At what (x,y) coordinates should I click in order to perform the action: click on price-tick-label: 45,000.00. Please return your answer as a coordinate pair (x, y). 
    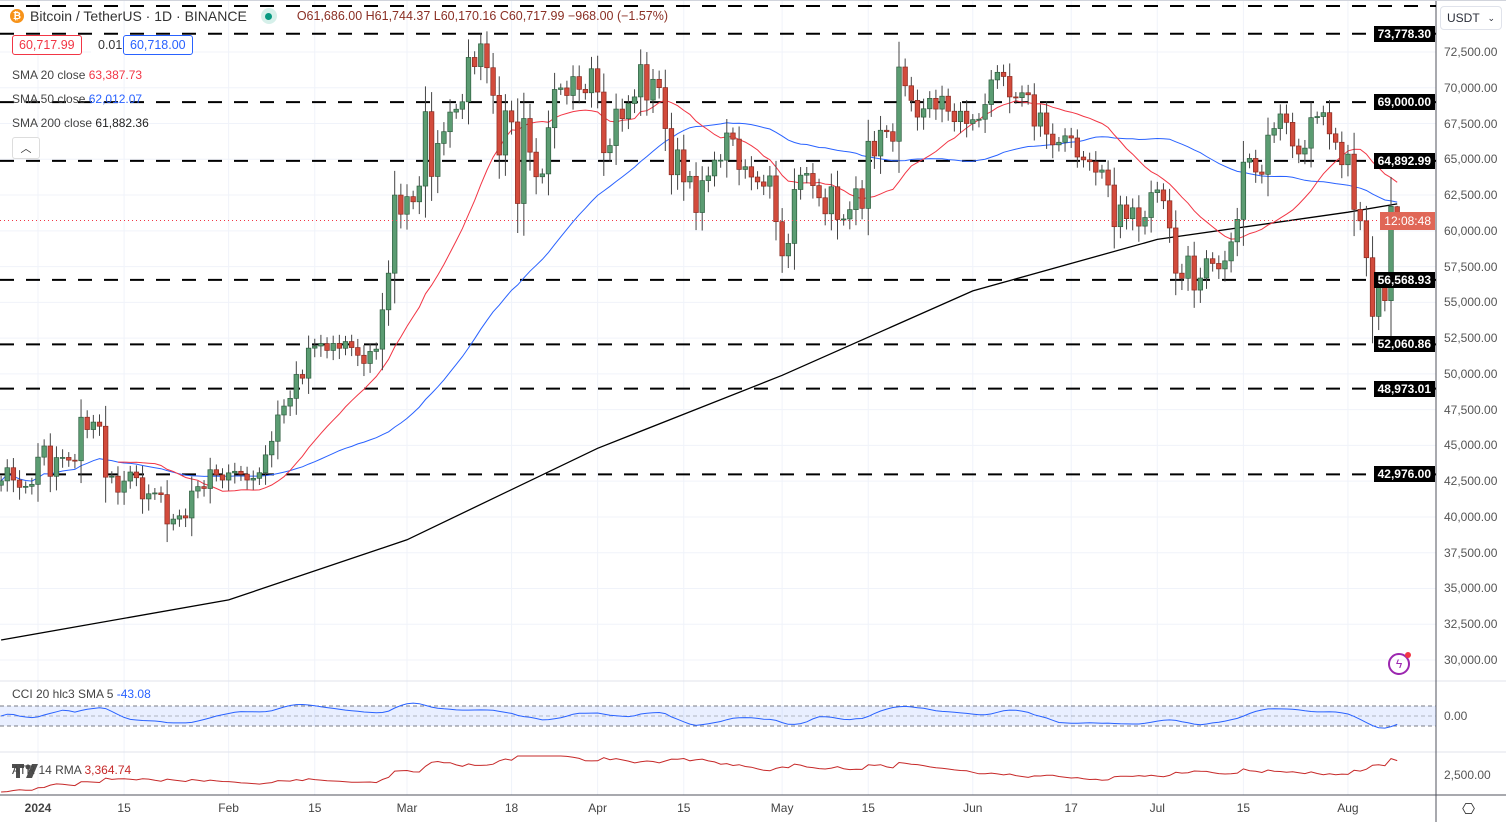
    Looking at the image, I should click on (1471, 445).